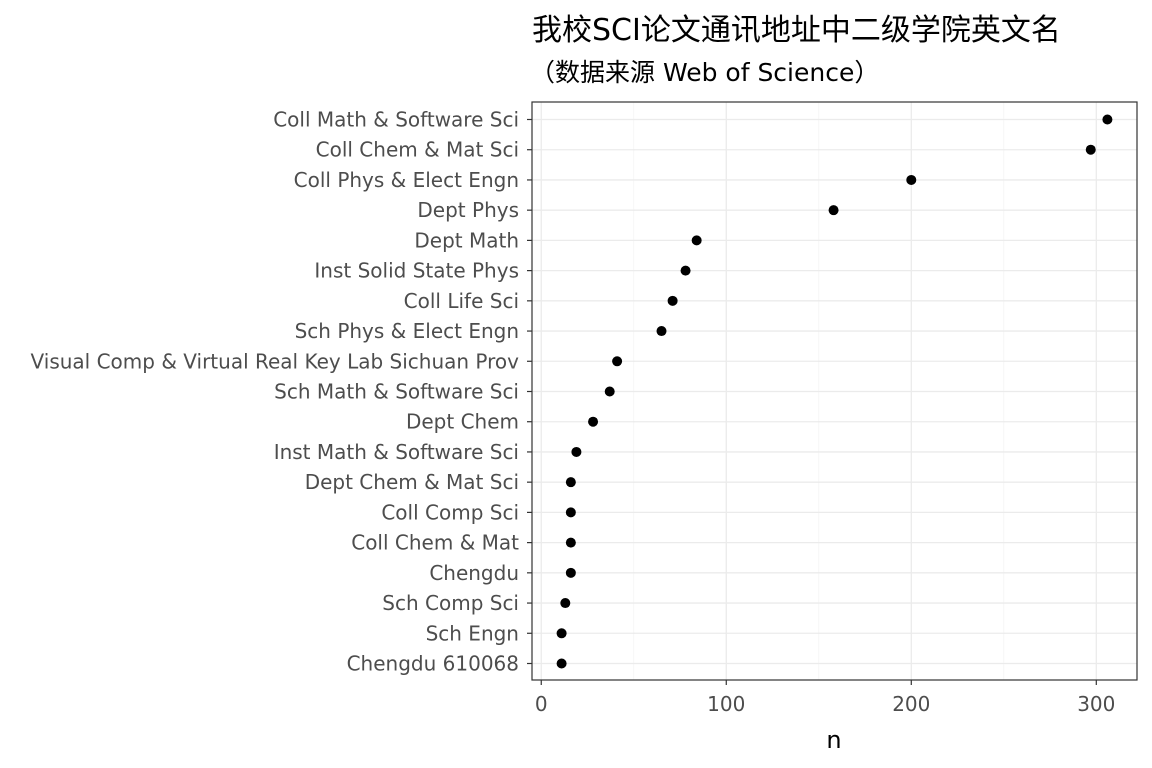 The height and width of the screenshot is (768, 1152). I want to click on x-tick-label: 0, so click(541, 704).